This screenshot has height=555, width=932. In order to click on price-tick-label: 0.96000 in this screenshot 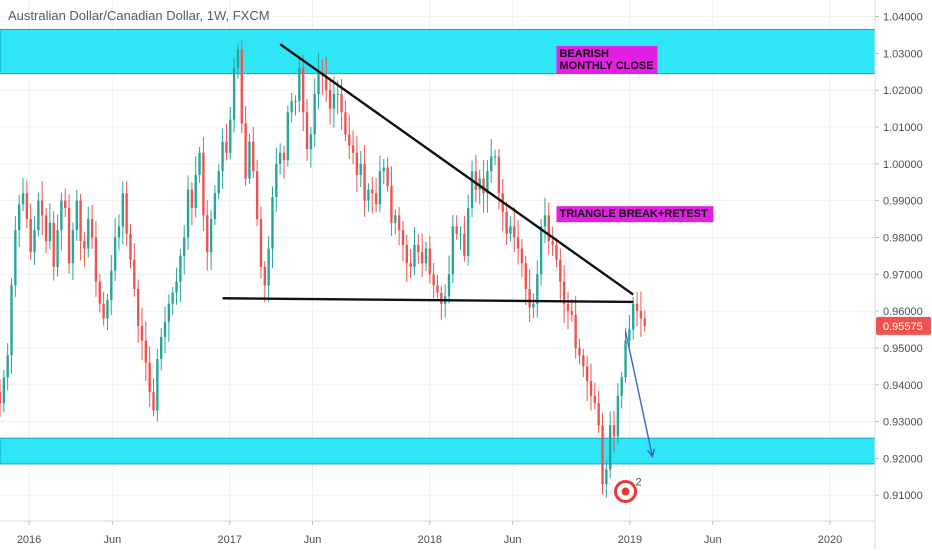, I will do `click(903, 312)`.